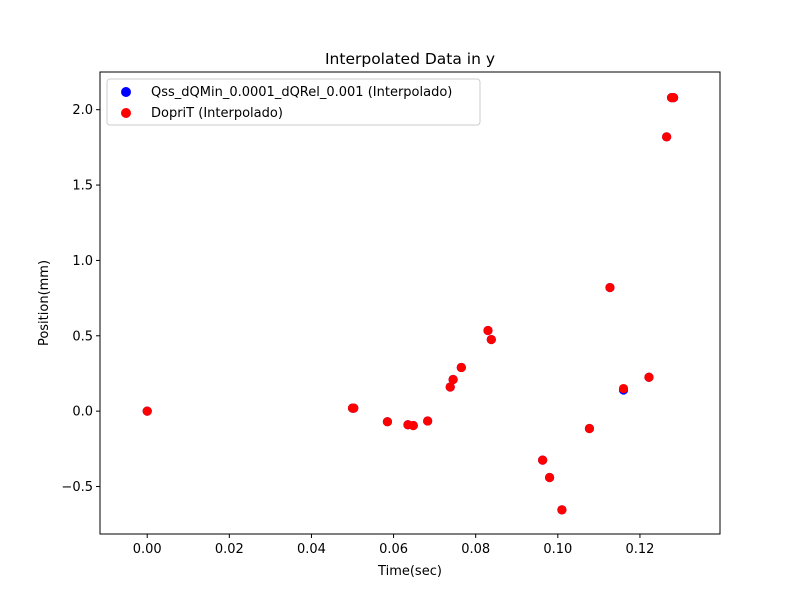 This screenshot has height=600, width=800. Describe the element at coordinates (557, 549) in the screenshot. I see `x-tick-label: 0.10` at that location.